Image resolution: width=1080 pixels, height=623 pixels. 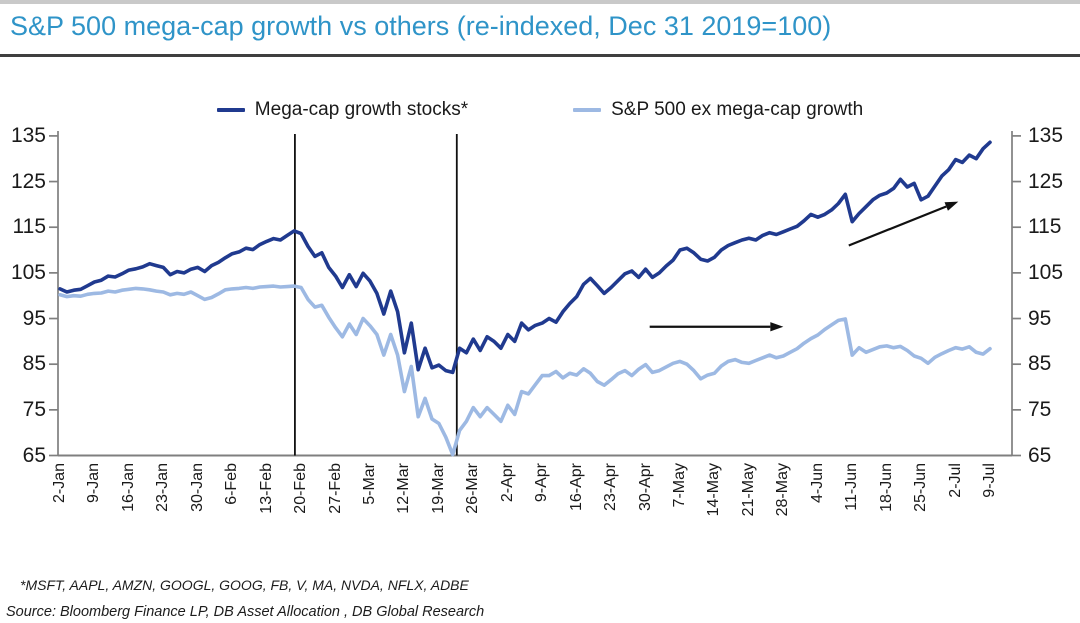 What do you see at coordinates (737, 109) in the screenshot?
I see `legend-label-exmegacap: S&P 500 ex mega-cap growth` at bounding box center [737, 109].